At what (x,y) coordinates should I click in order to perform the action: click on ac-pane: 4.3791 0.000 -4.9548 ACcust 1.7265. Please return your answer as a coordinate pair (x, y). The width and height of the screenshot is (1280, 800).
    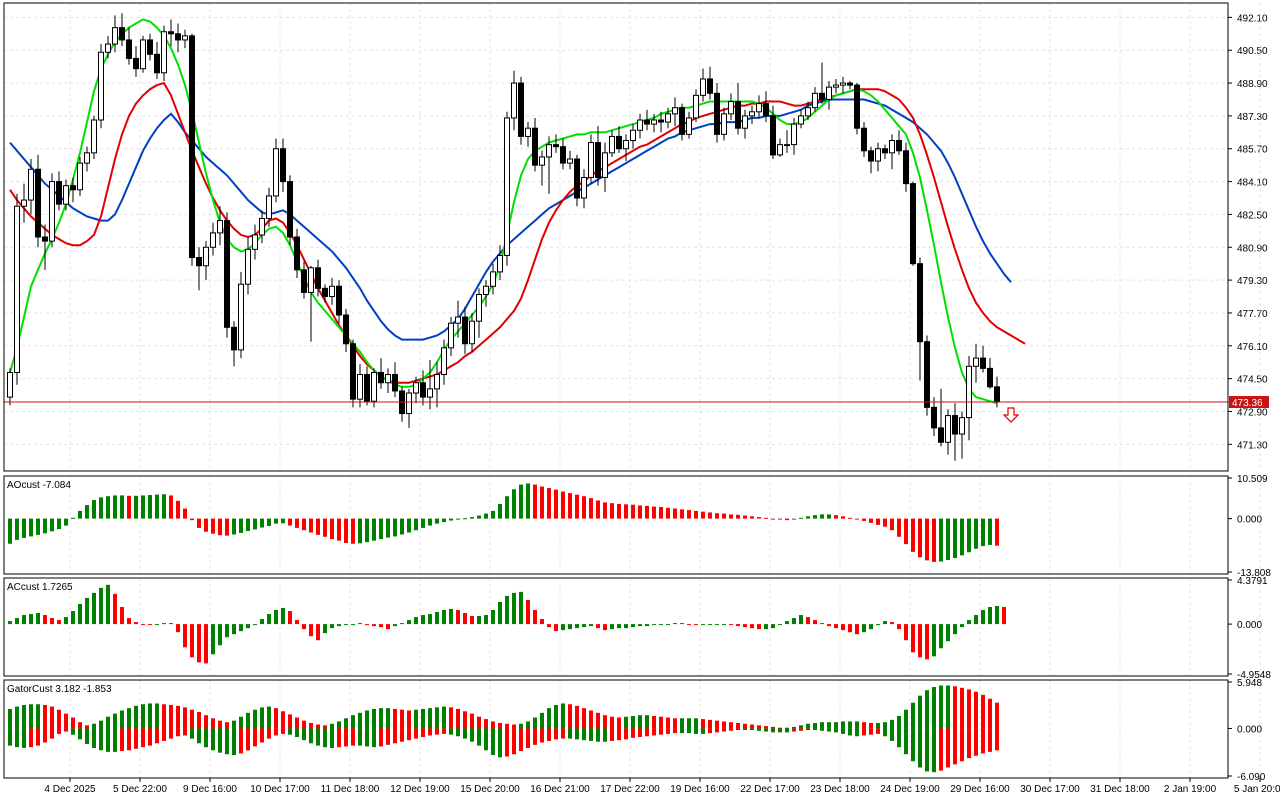
    Looking at the image, I should click on (637, 628).